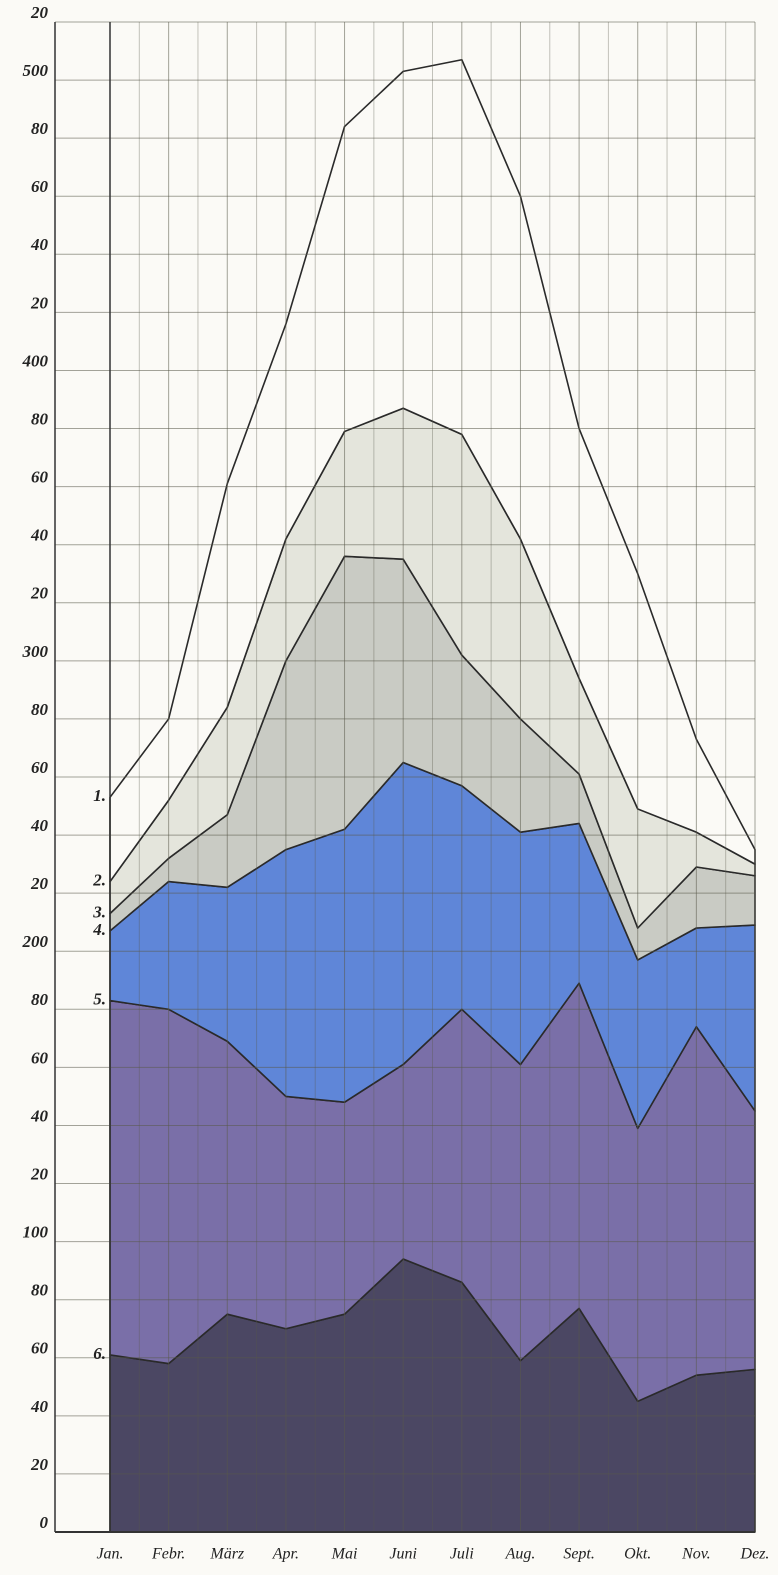 The width and height of the screenshot is (778, 1575). Describe the element at coordinates (99, 879) in the screenshot. I see `series-label: 2.` at that location.